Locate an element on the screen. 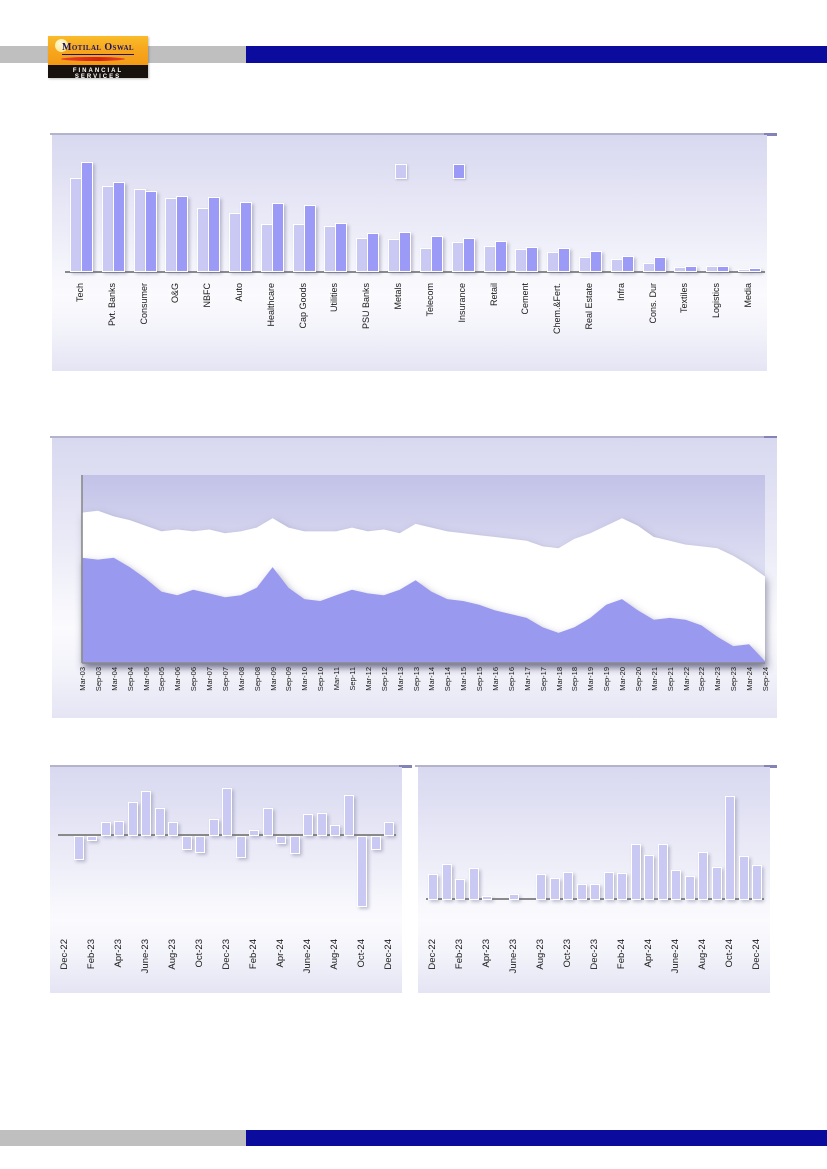  x-tick-label: Oct-24 is located at coordinates (730, 953).